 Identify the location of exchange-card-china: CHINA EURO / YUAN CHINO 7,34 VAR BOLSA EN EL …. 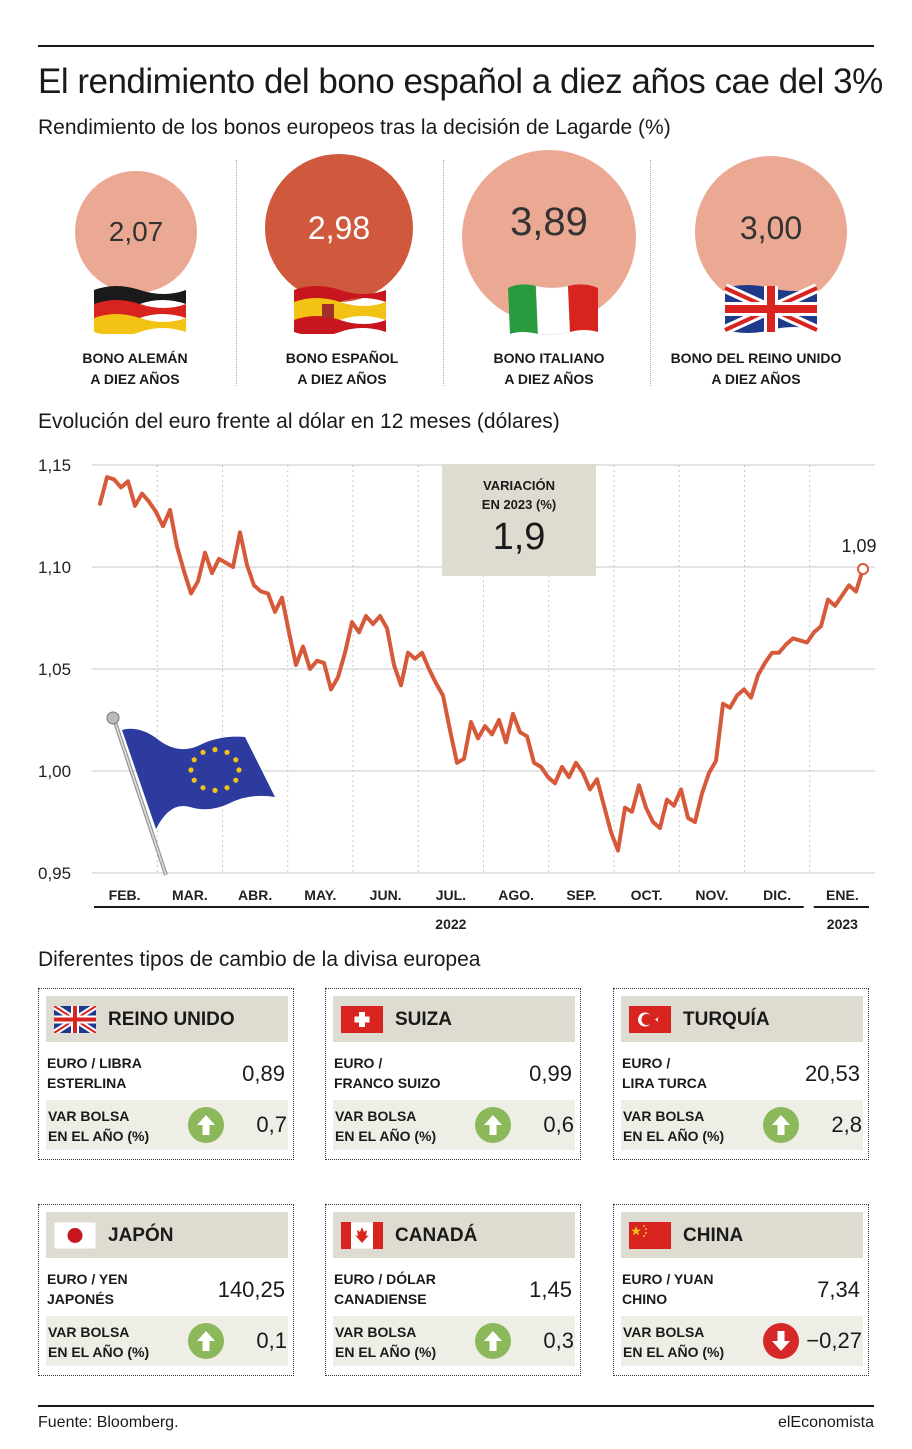
(741, 1290).